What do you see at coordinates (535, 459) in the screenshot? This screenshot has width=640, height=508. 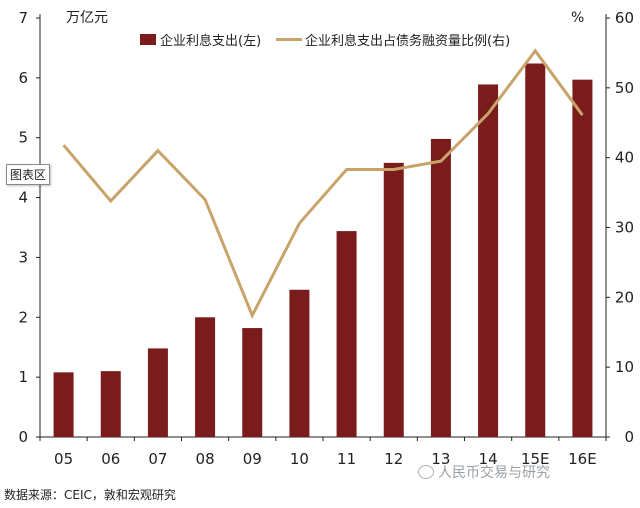 I see `x-tick-label: 15E` at bounding box center [535, 459].